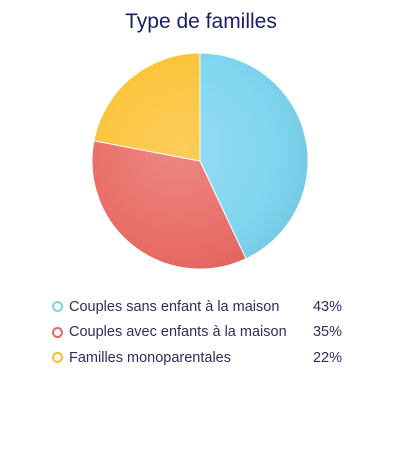 The width and height of the screenshot is (402, 459). I want to click on legend-item-familles-monoparentales: Familles monoparentales 22%, so click(200, 358).